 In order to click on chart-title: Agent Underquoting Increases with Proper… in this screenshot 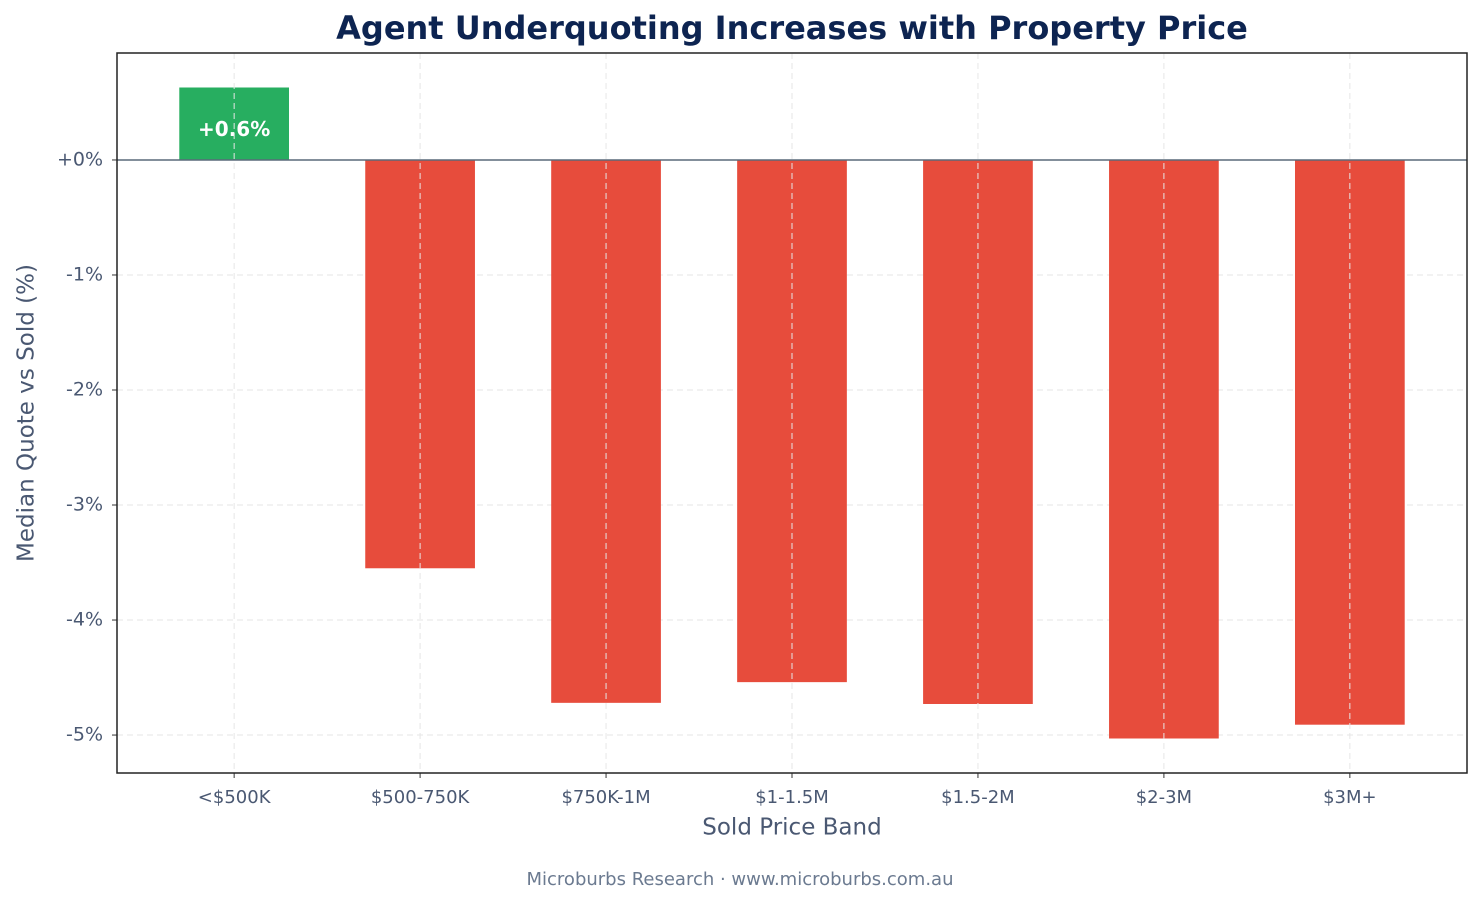, I will do `click(792, 28)`.